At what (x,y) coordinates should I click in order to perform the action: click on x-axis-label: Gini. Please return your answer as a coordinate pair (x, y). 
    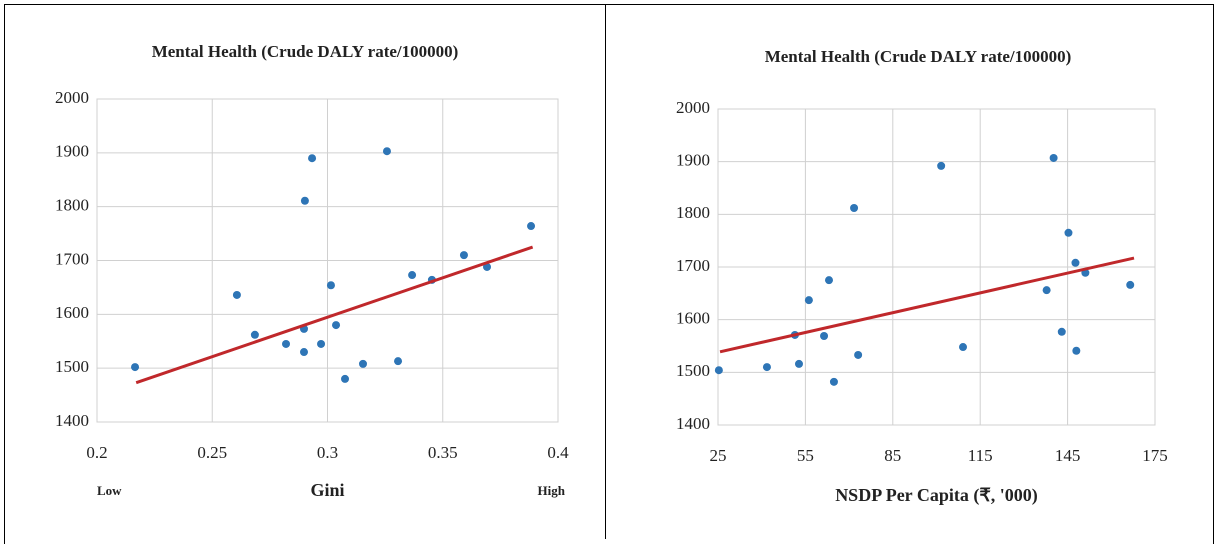
    Looking at the image, I should click on (327, 490).